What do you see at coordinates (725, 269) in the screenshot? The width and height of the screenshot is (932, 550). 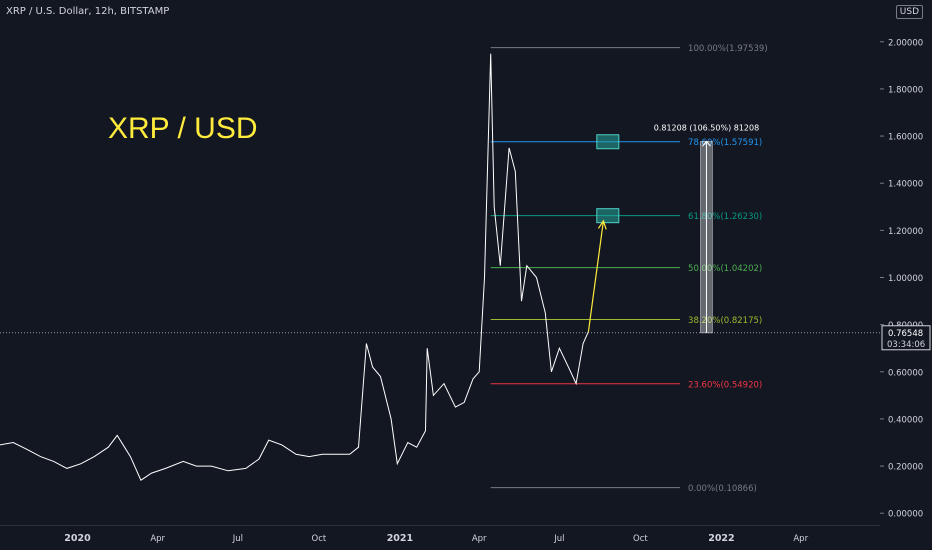 I see `fib-level-label: 50.00%(1.04202)` at bounding box center [725, 269].